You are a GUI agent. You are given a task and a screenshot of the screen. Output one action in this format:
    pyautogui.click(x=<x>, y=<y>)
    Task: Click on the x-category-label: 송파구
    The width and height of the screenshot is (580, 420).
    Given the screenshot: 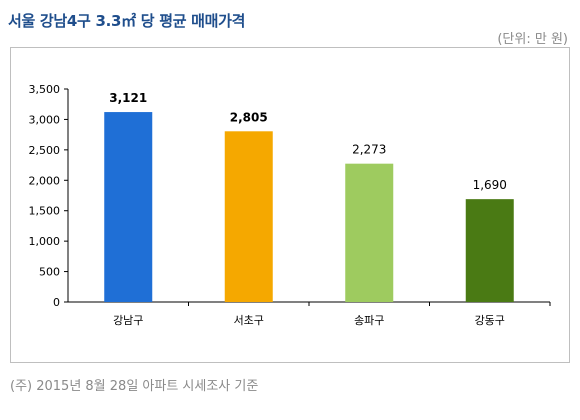 What is the action you would take?
    pyautogui.click(x=369, y=320)
    